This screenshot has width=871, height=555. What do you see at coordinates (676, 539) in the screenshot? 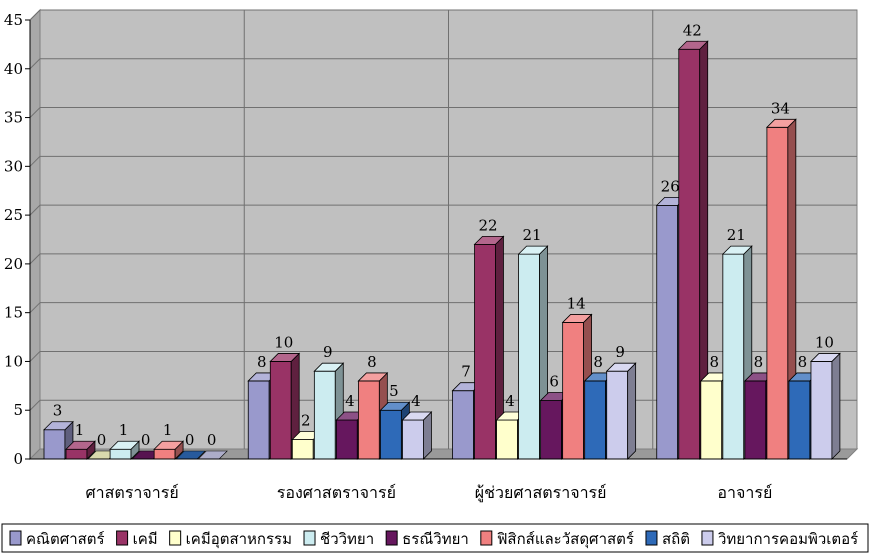
I see `legend-label: สถิติ` at bounding box center [676, 539].